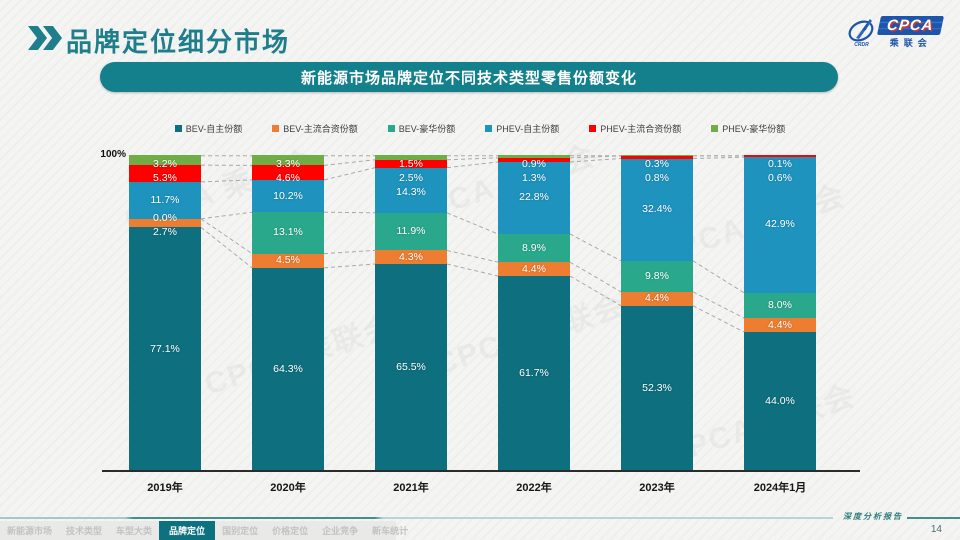 This screenshot has width=960, height=540. I want to click on value-label: 0.9%, so click(534, 163).